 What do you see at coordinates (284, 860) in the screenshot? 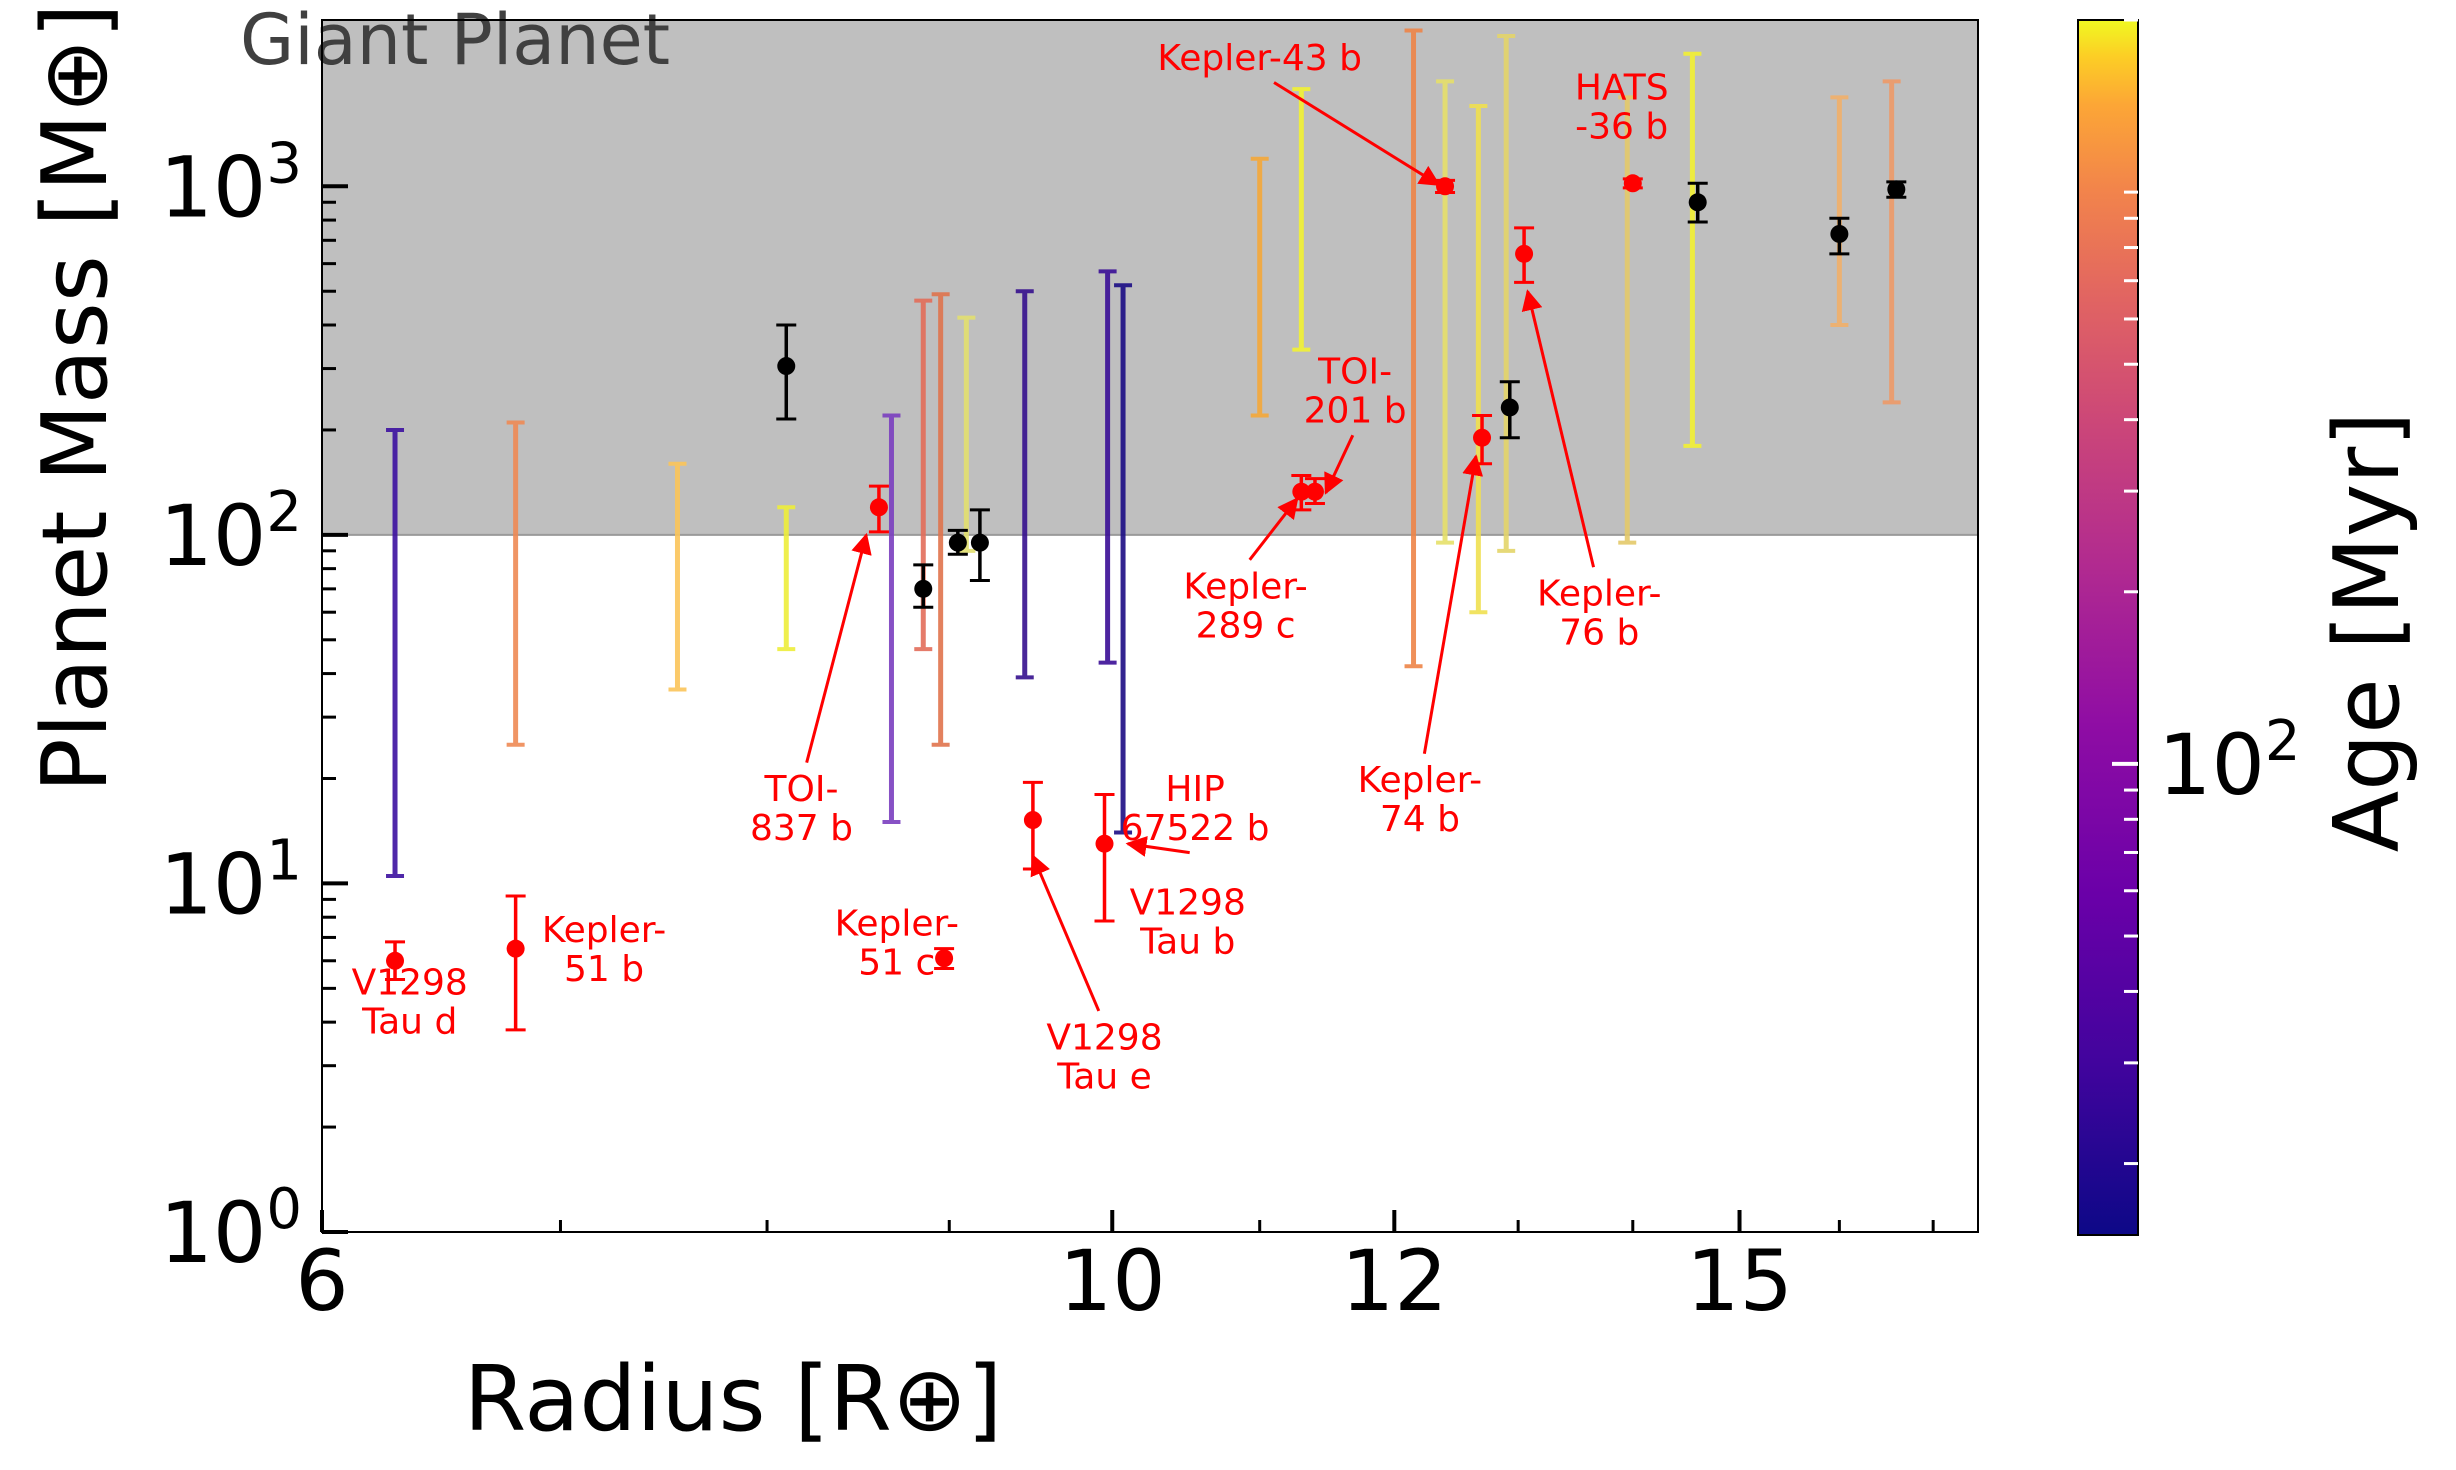
I see `y-tick-exponent: 1` at bounding box center [284, 860].